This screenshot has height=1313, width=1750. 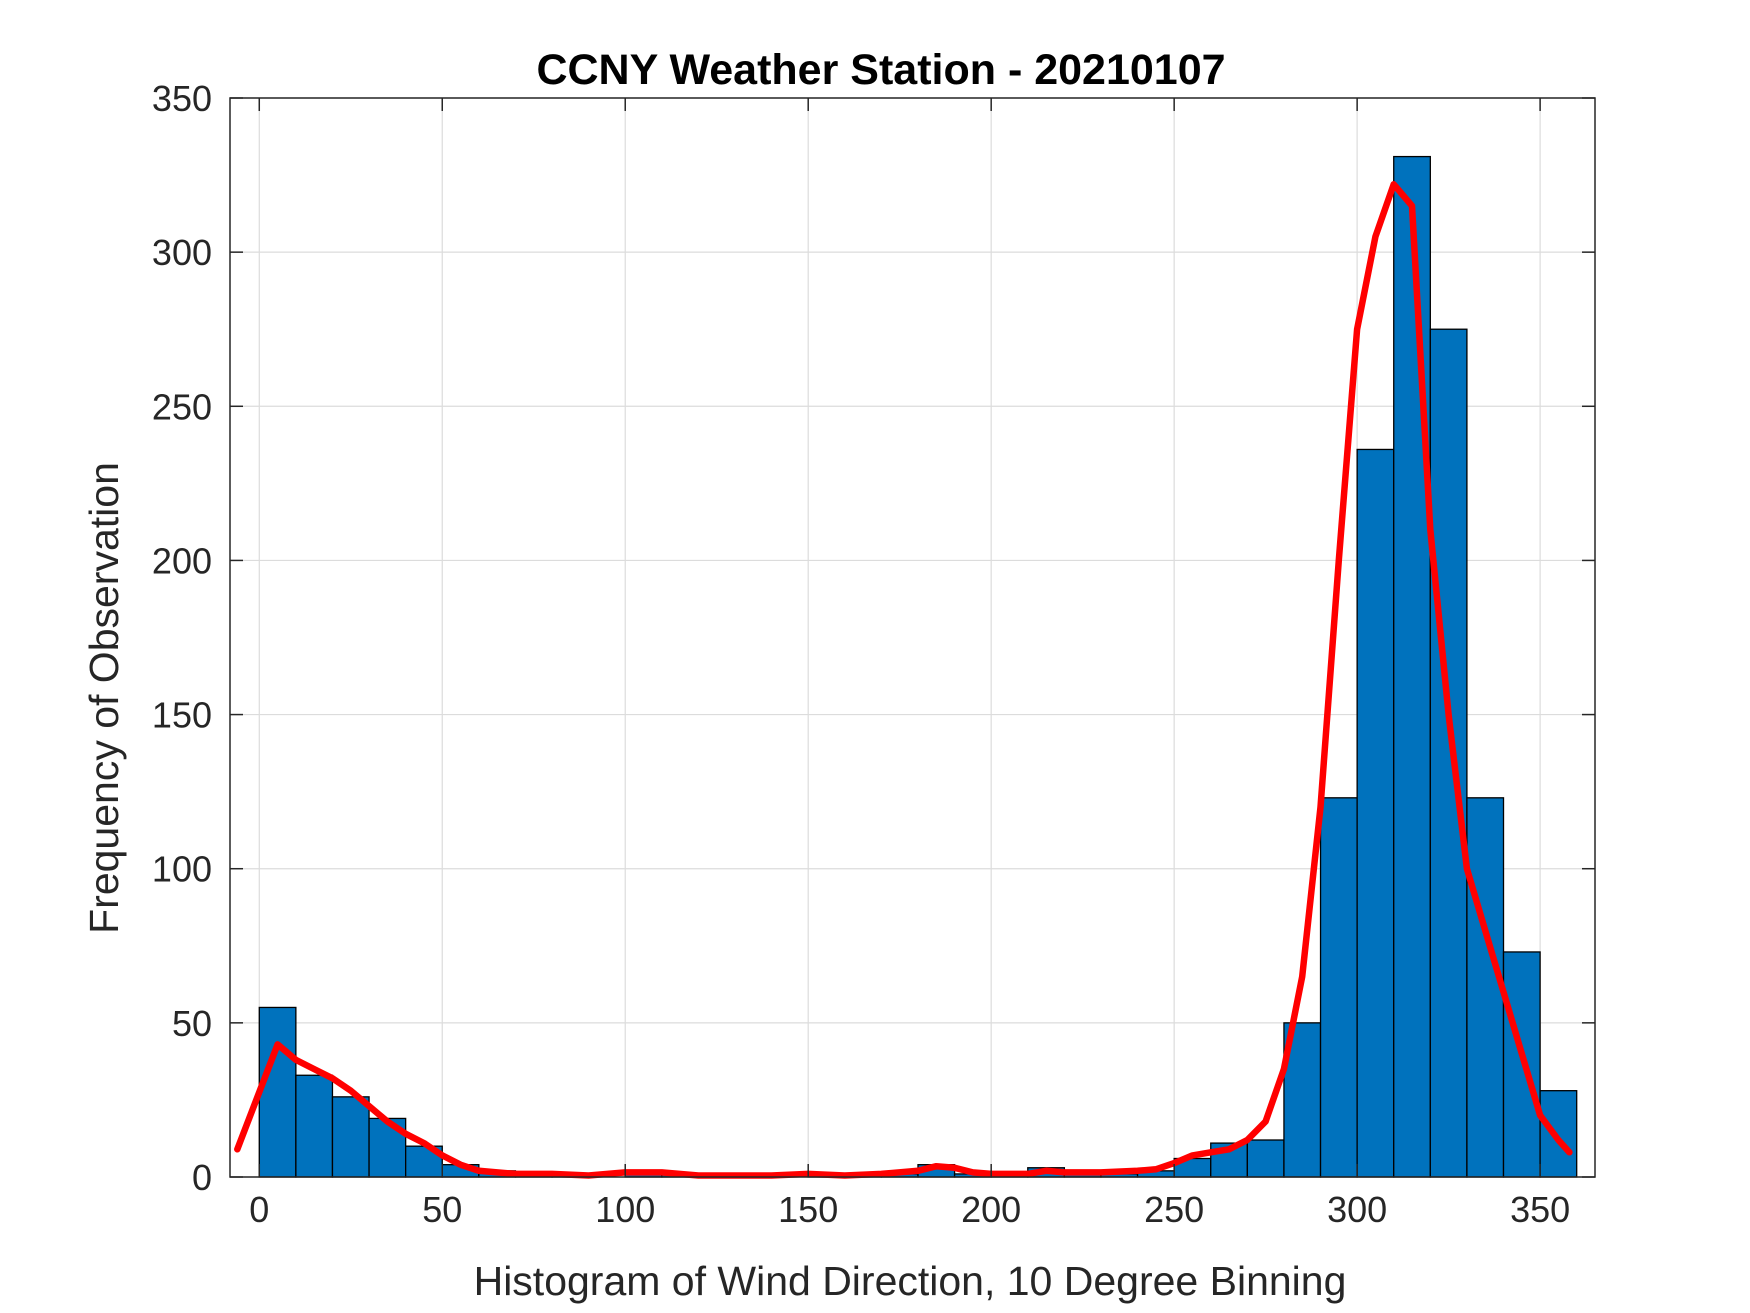 I want to click on x-tick-labels: 0 50 100 150 200 250 300 350, so click(x=909, y=1209).